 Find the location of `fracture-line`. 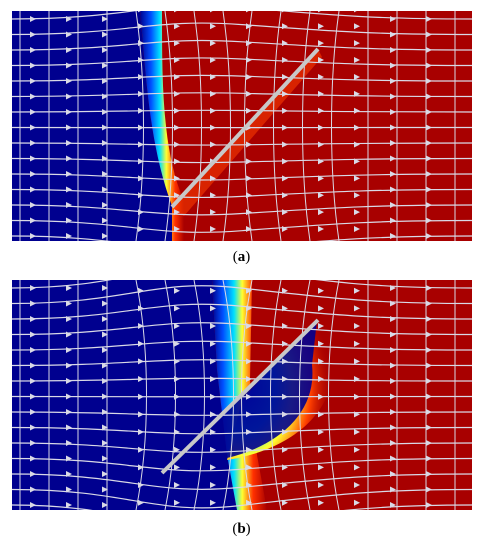

fracture-line is located at coordinates (240, 396).